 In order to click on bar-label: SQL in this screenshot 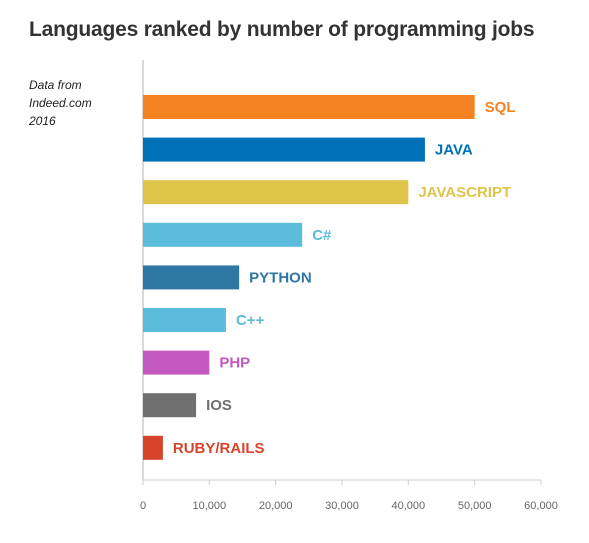, I will do `click(500, 107)`.